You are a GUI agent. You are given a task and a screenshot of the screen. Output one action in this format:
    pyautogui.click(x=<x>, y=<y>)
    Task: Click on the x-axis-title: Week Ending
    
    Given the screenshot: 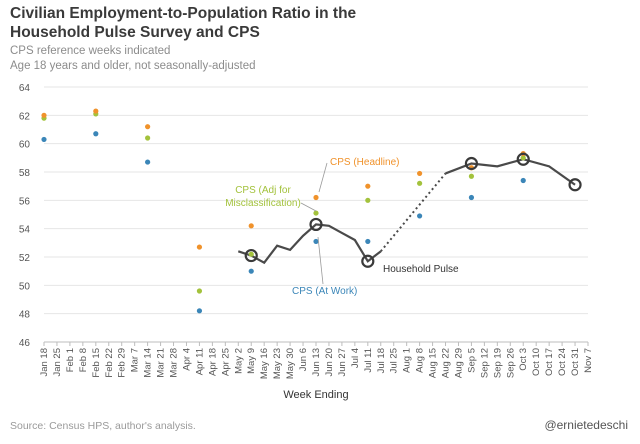 What is the action you would take?
    pyautogui.click(x=315, y=395)
    